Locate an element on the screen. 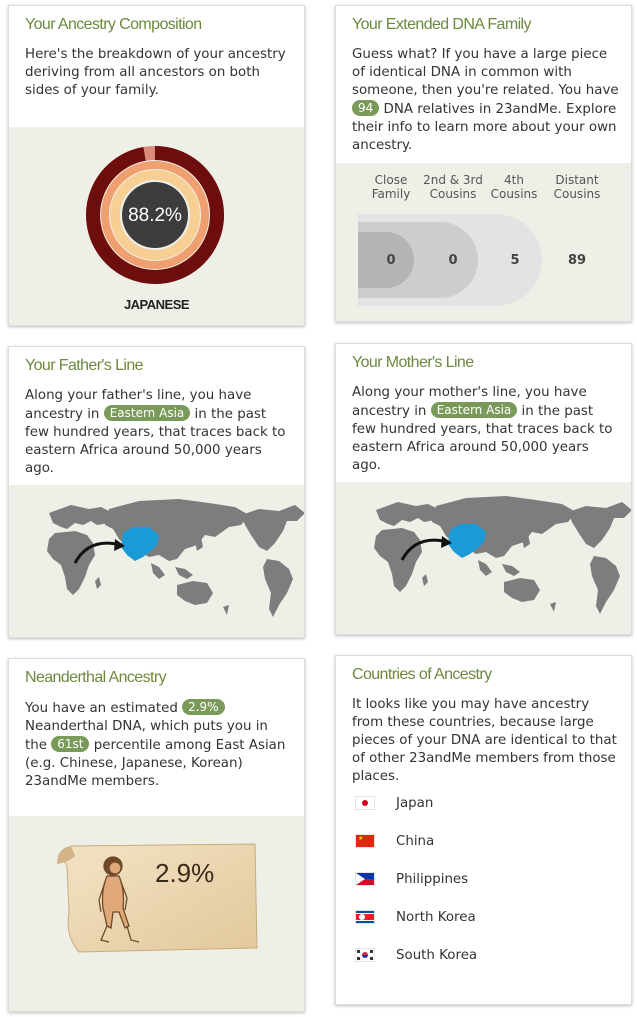 The height and width of the screenshot is (1017, 637). ancestry-population-label: JAPANESE is located at coordinates (156, 304).